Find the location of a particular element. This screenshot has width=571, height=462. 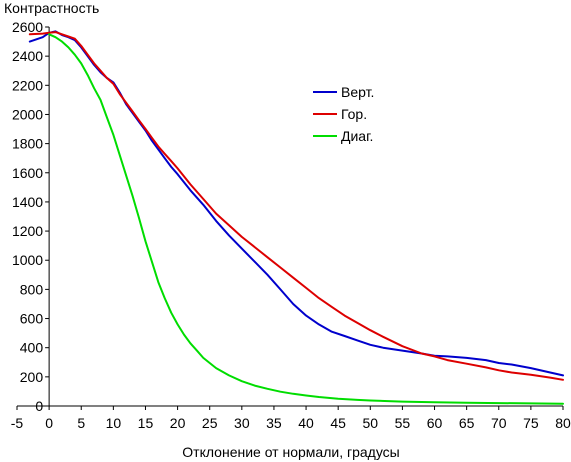

y-tick-label: 600 is located at coordinates (32, 319).